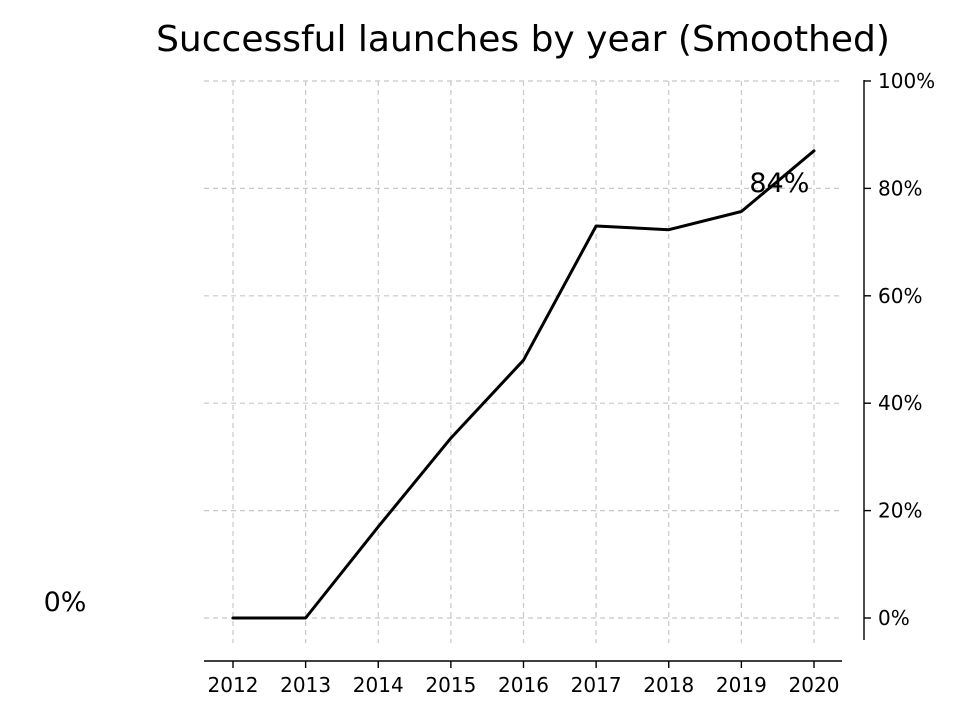 The width and height of the screenshot is (960, 720). Describe the element at coordinates (378, 685) in the screenshot. I see `x-tick-label-2014: 2014` at that location.